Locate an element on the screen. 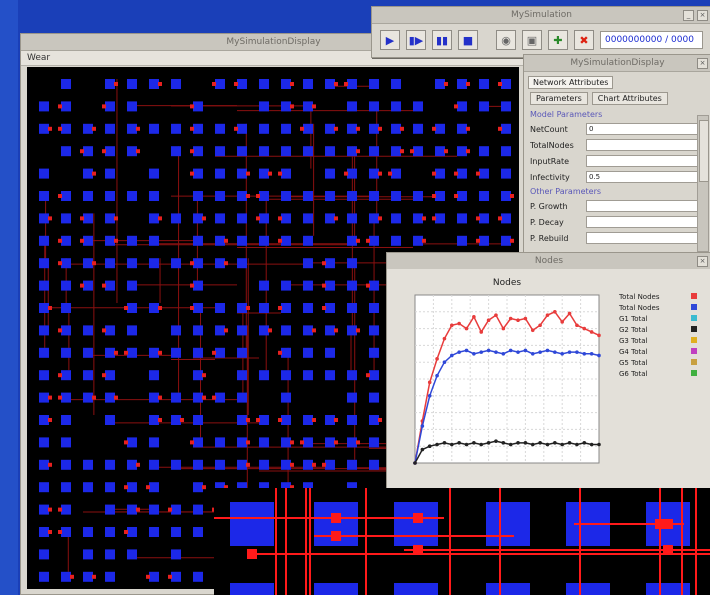 The height and width of the screenshot is (595, 710). camera-icon: ▣ is located at coordinates (532, 40).